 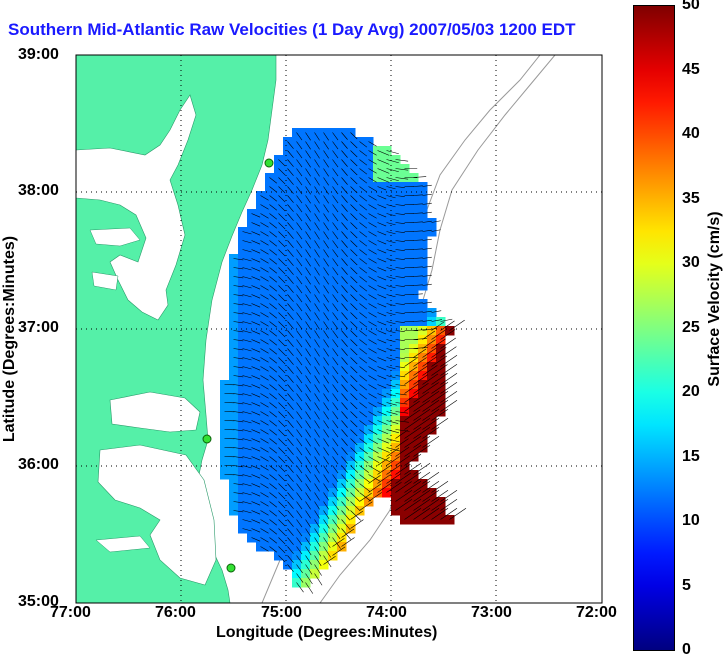 I want to click on x-tick: 74:00, so click(x=386, y=612).